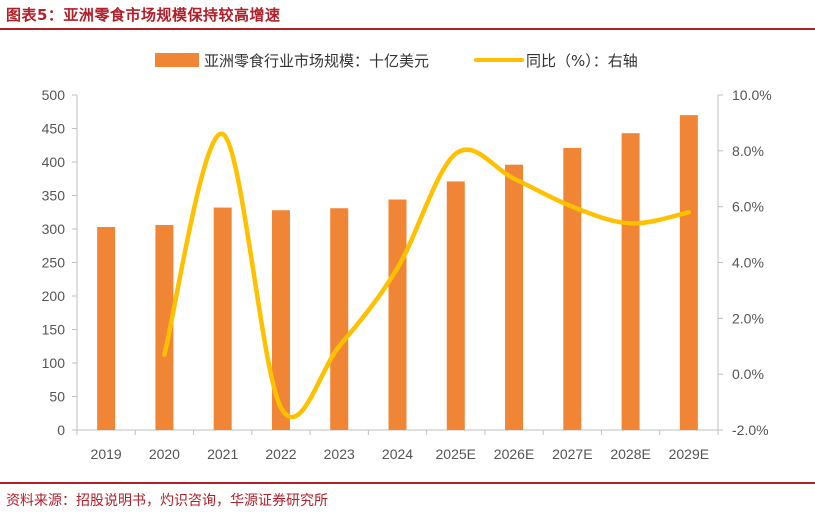 The width and height of the screenshot is (815, 515). What do you see at coordinates (582, 61) in the screenshot?
I see `legend-line-label: 同比（%）：右轴` at bounding box center [582, 61].